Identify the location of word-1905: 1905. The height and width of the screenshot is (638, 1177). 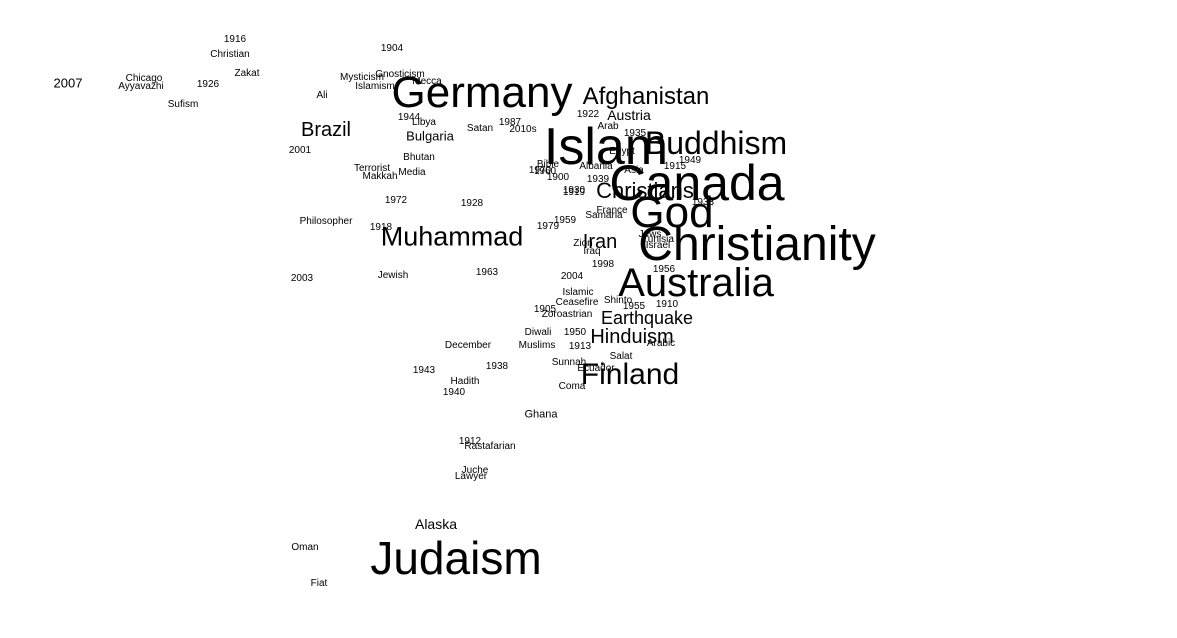
(545, 309).